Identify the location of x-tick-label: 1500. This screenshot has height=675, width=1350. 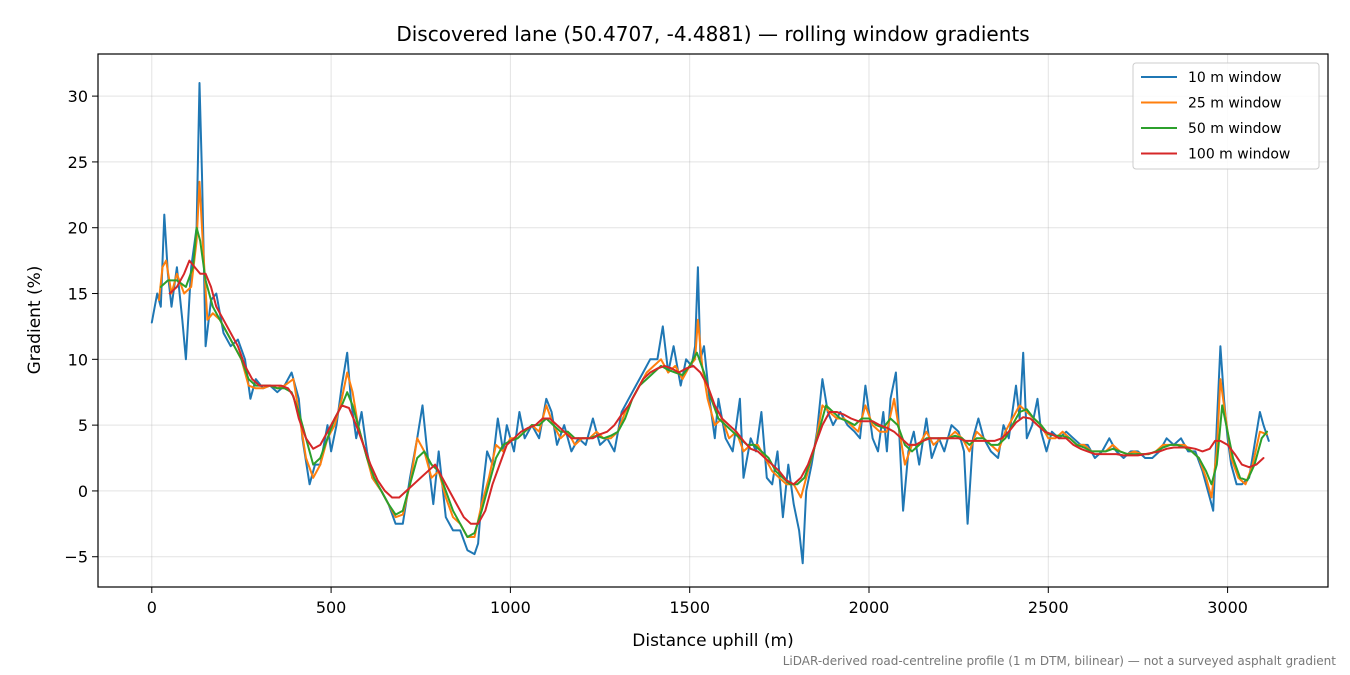
(689, 607).